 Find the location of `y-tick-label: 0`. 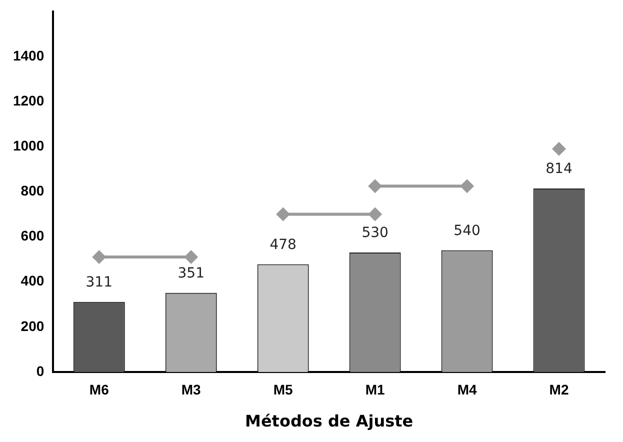

y-tick-label: 0 is located at coordinates (40, 370).